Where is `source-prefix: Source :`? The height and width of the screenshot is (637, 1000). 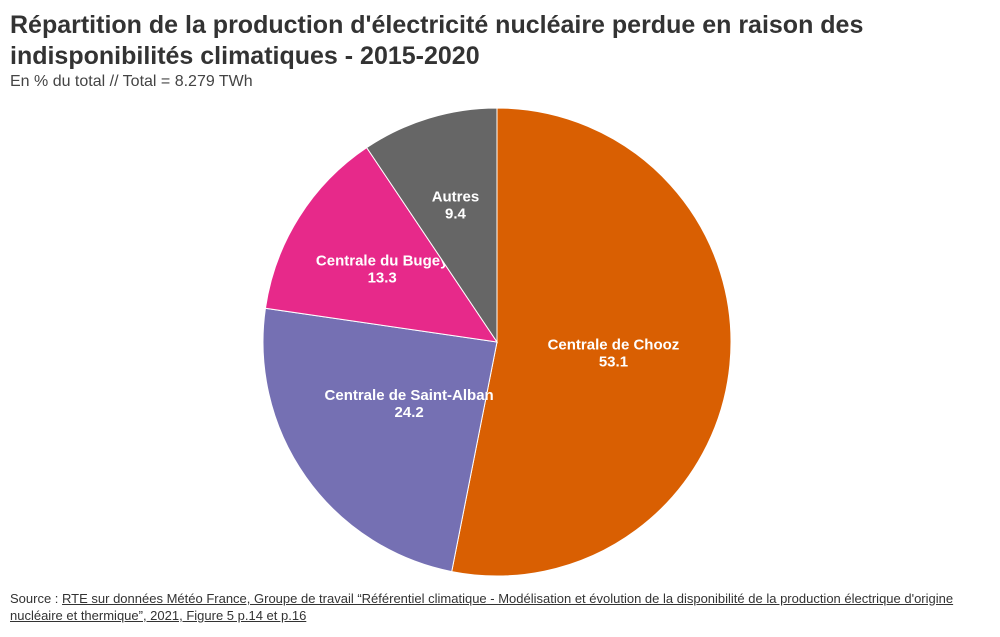 source-prefix: Source : is located at coordinates (36, 598).